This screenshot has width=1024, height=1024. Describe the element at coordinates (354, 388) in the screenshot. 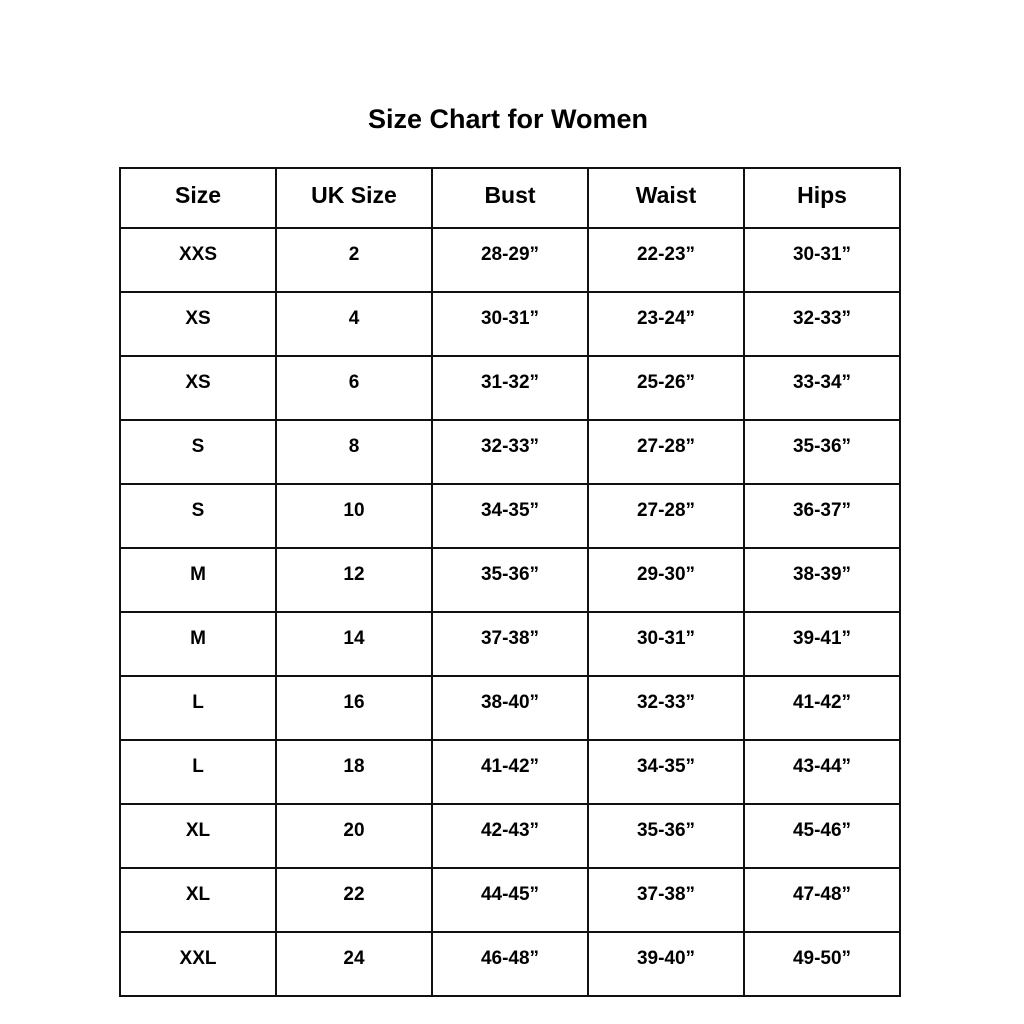

I see `cell-uk-size: 6` at that location.